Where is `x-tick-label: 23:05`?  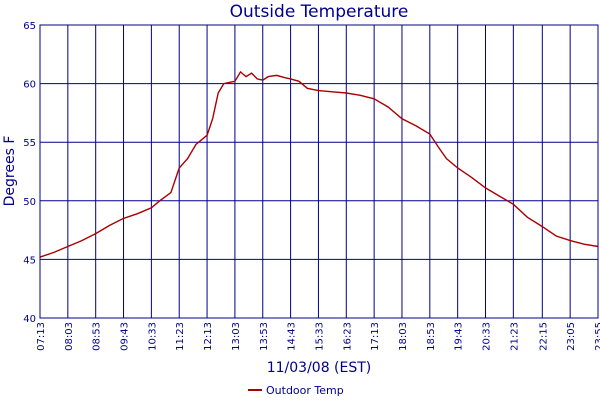 x-tick-label: 23:05 is located at coordinates (571, 336).